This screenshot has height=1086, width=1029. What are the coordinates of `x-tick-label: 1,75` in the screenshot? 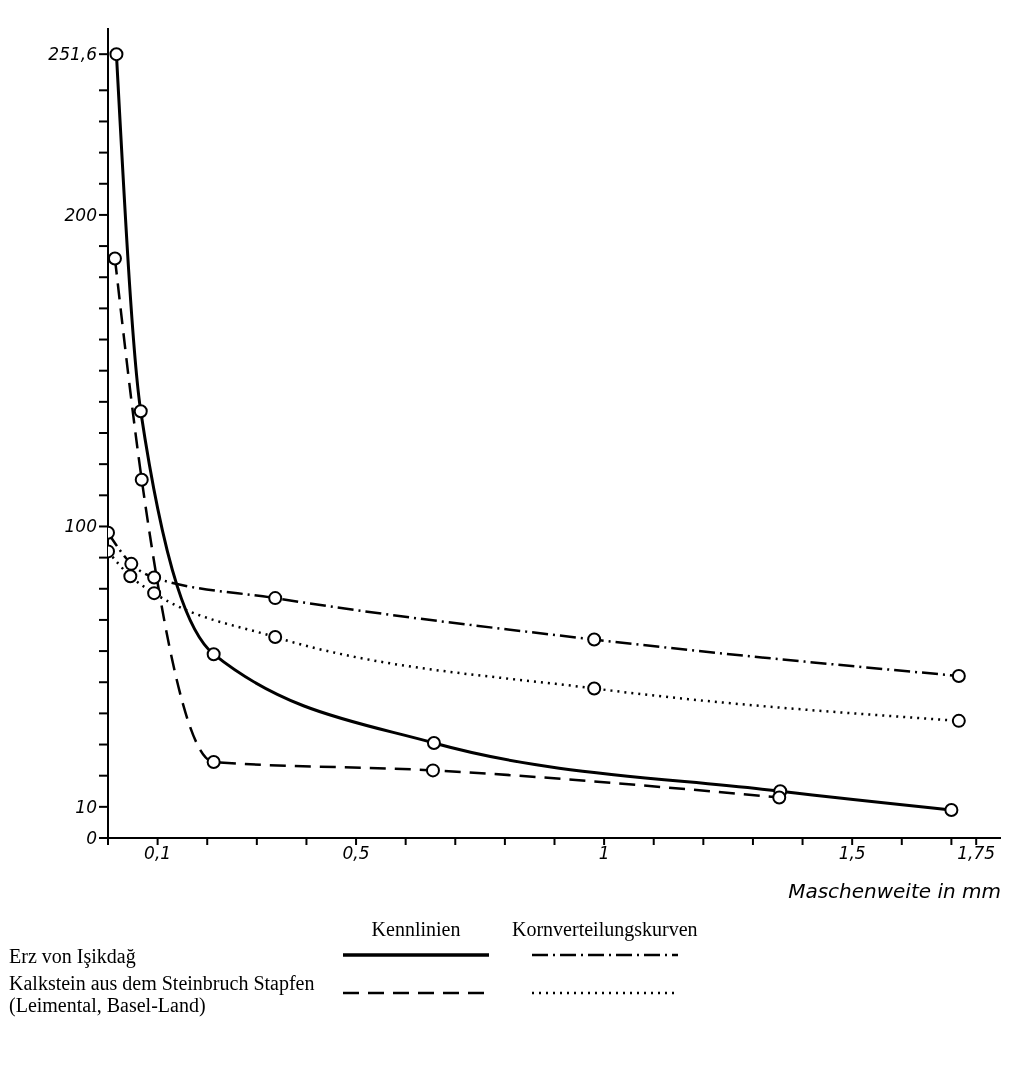 It's located at (976, 853).